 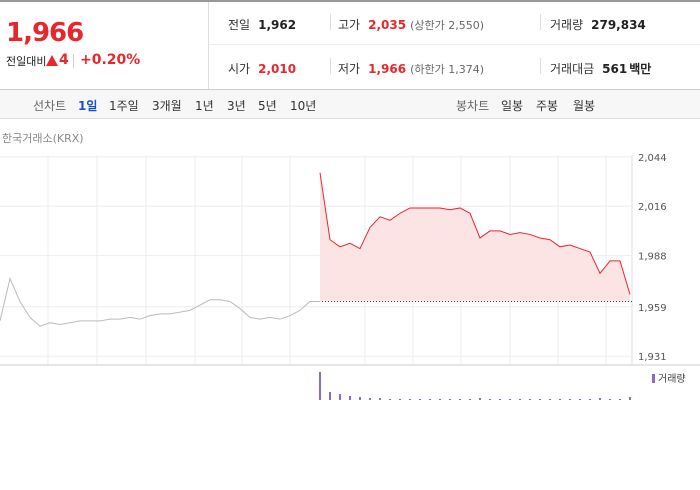 I want to click on area, so click(x=475, y=237).